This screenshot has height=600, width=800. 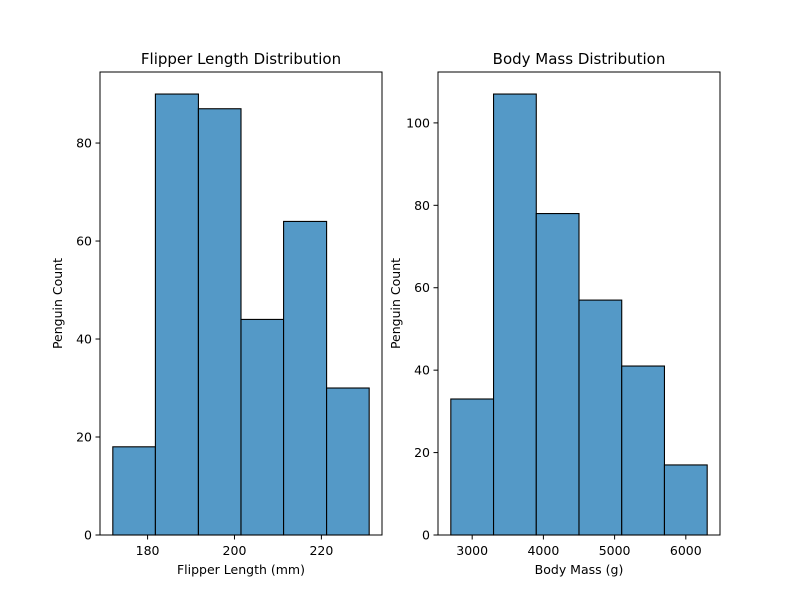 I want to click on x-tick-label: 4000, so click(x=543, y=550).